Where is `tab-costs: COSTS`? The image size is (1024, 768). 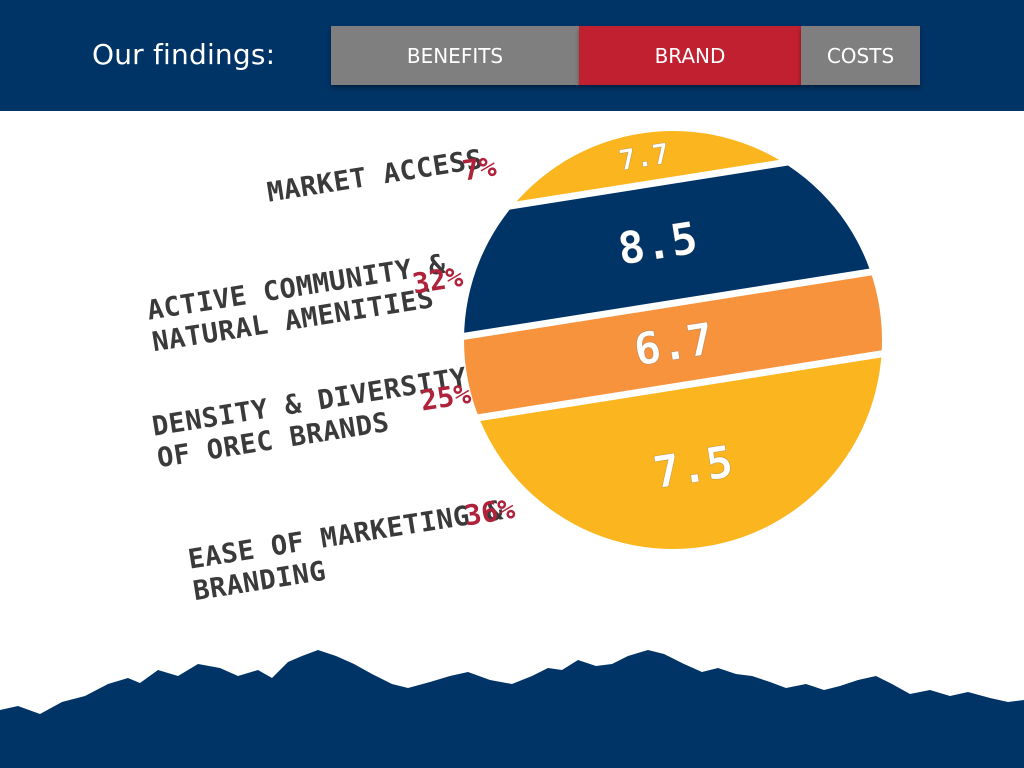
tab-costs: COSTS is located at coordinates (860, 55).